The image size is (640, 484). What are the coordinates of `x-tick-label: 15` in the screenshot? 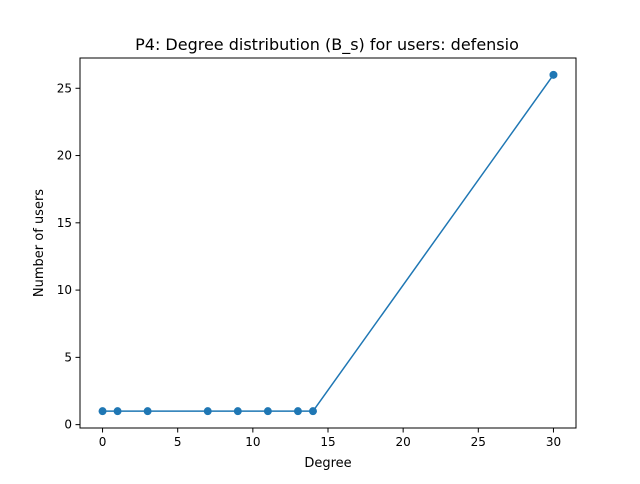 It's located at (327, 442).